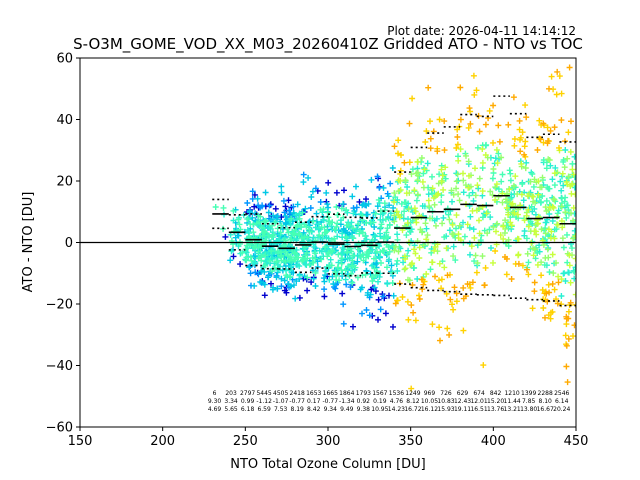  I want to click on bin-label-text: 2288, so click(545, 393).